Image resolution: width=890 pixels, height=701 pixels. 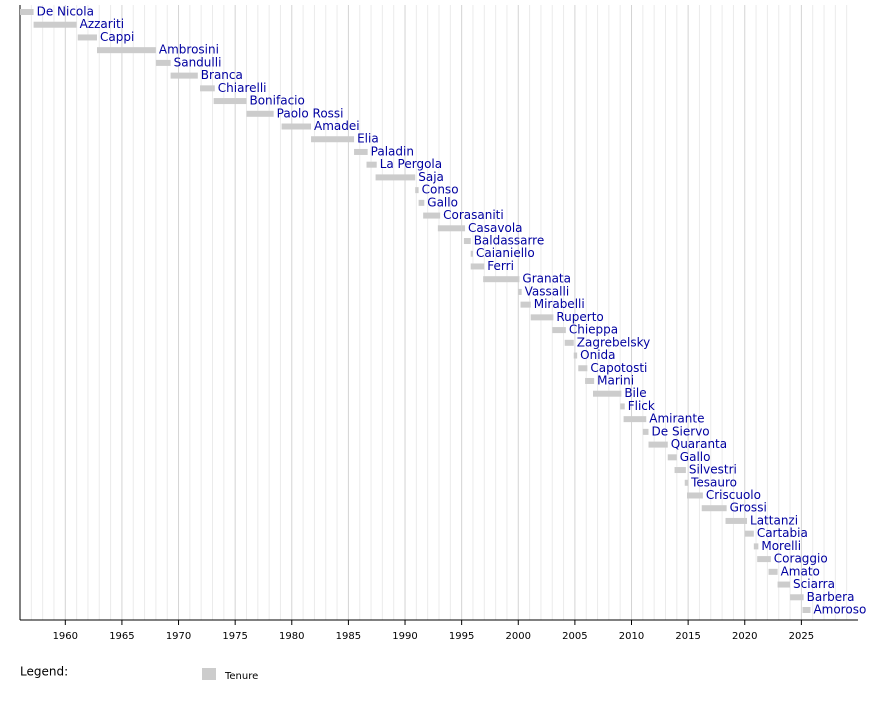 What do you see at coordinates (440, 190) in the screenshot?
I see `president-name: Conso` at bounding box center [440, 190].